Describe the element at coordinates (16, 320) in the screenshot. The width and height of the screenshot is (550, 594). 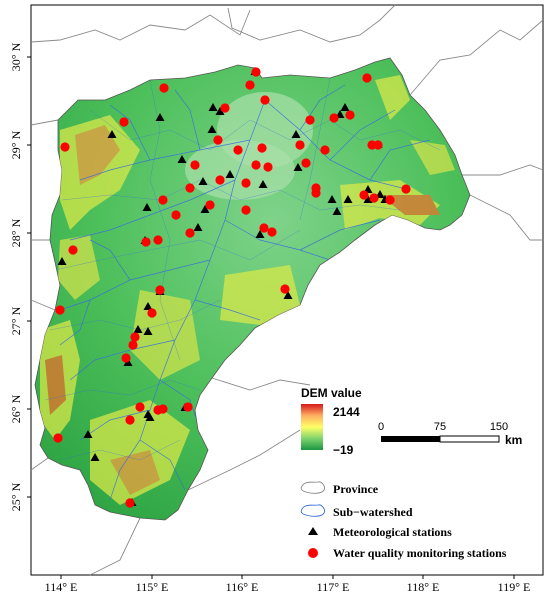
I see `lat-tick-label: 27° N` at that location.